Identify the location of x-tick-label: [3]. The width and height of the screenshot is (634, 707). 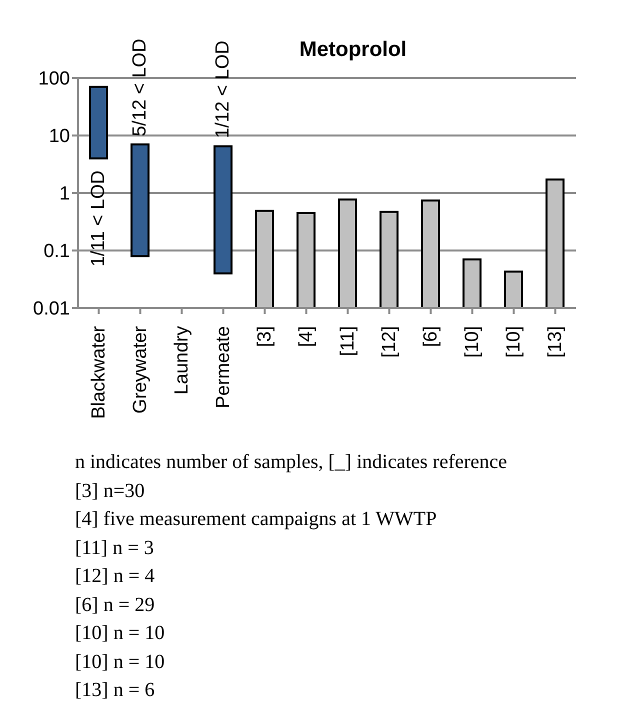
(265, 337).